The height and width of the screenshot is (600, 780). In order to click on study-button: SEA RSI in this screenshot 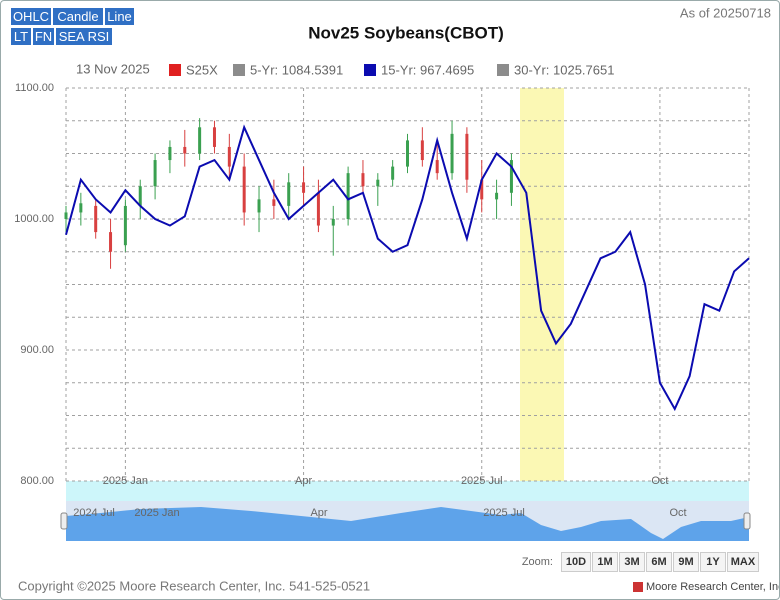, I will do `click(84, 36)`.